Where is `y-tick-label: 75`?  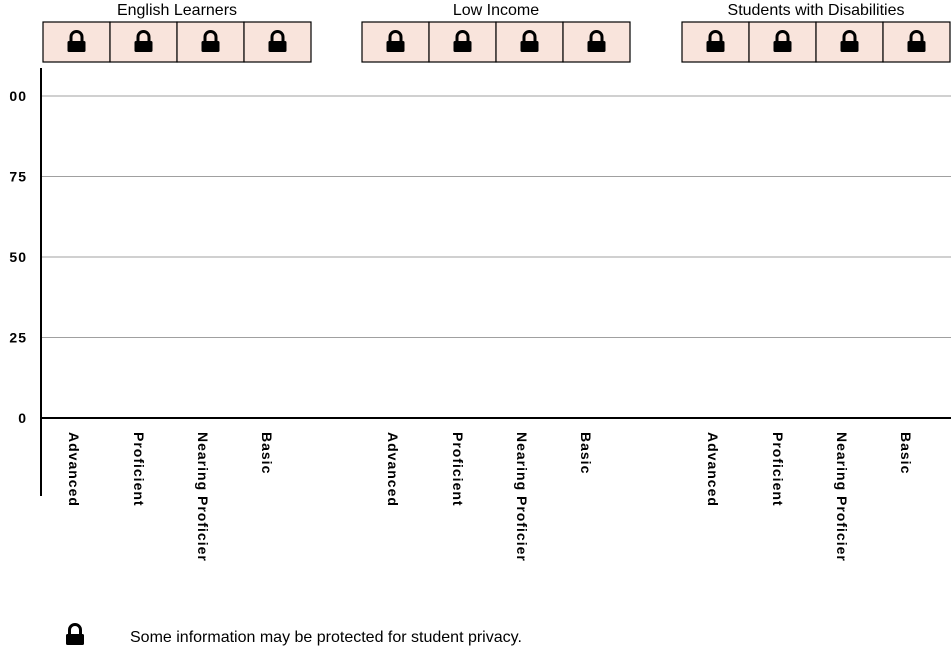 y-tick-label: 75 is located at coordinates (18, 177).